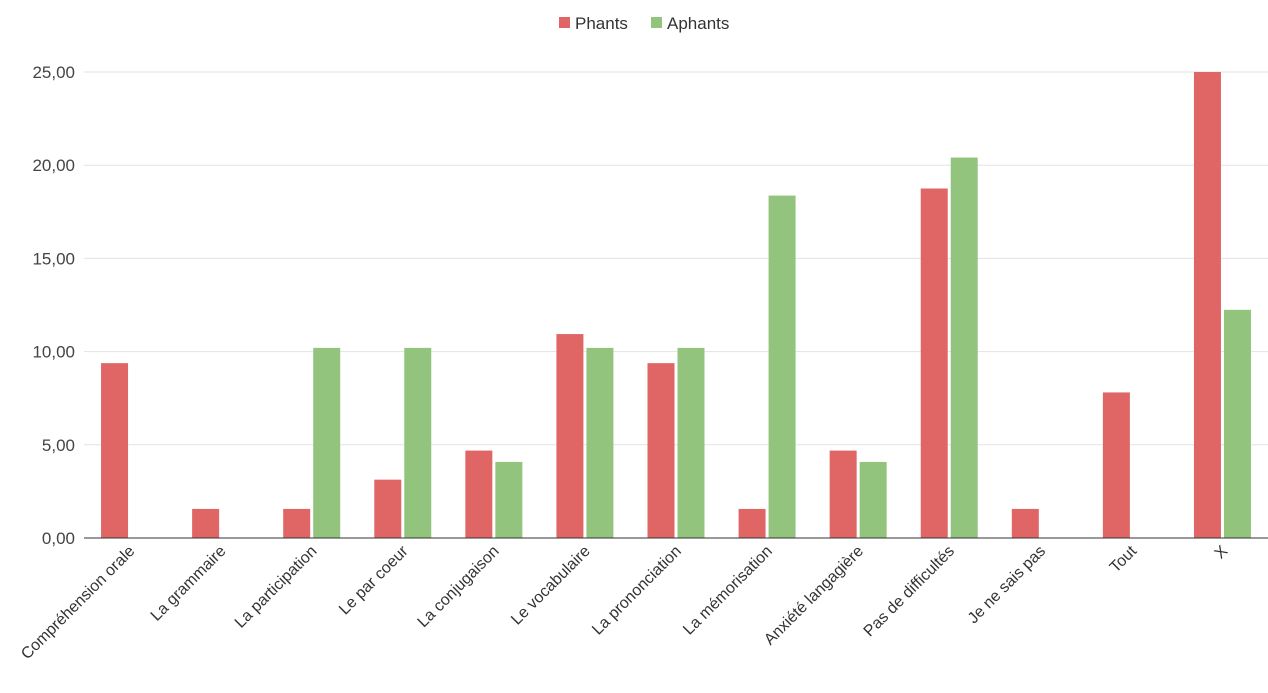  I want to click on y-tick-label: 15,00, so click(53, 258).